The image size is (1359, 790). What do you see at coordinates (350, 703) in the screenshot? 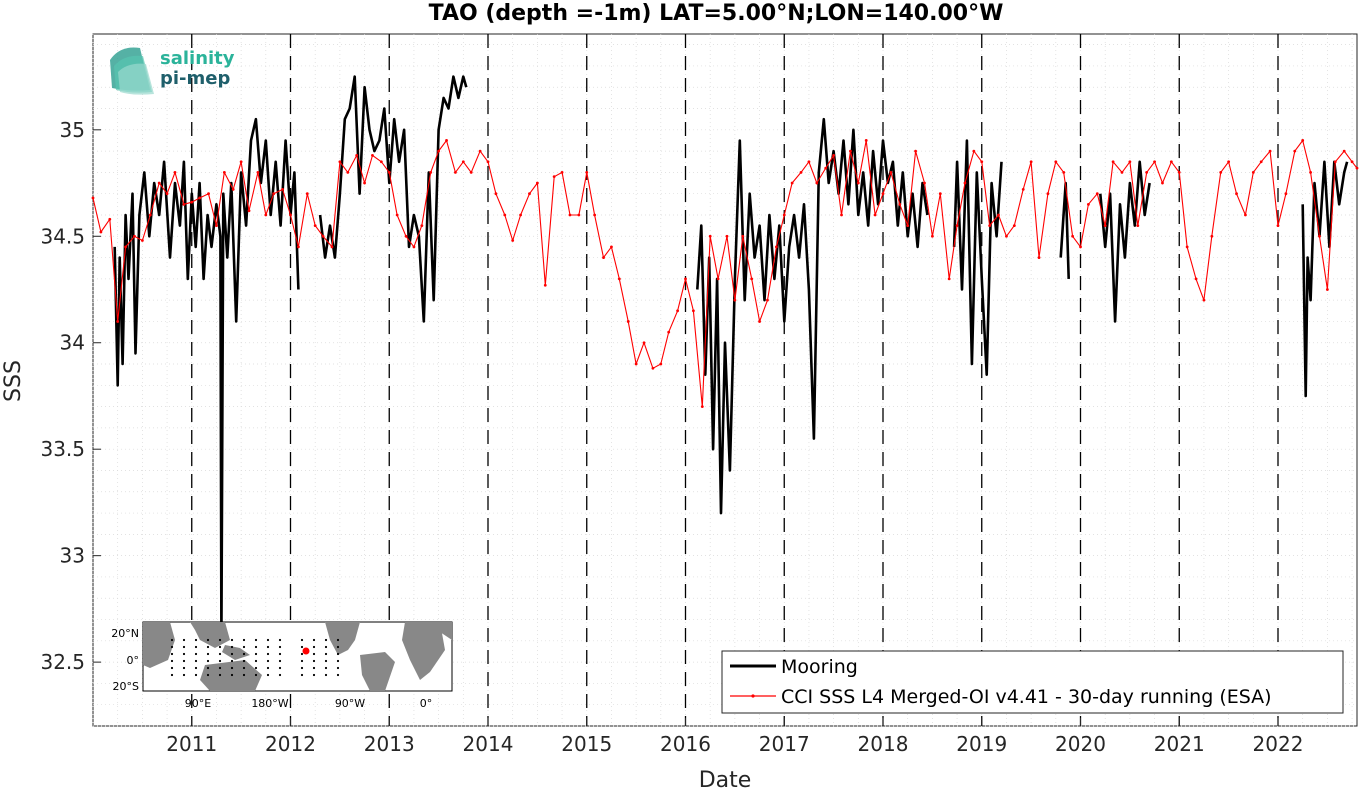
I see `inset-lon-label-90w: 90°W` at bounding box center [350, 703].